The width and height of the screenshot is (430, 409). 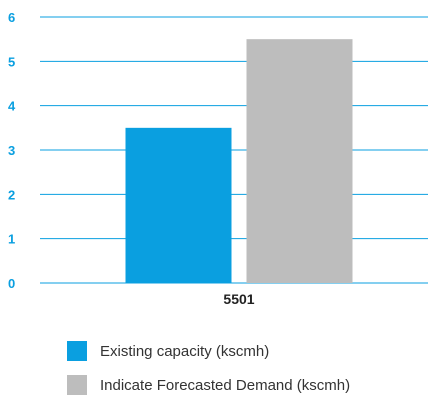 I want to click on y-axis-ticks: 0 1 2 3 4 5 6, so click(x=12, y=150).